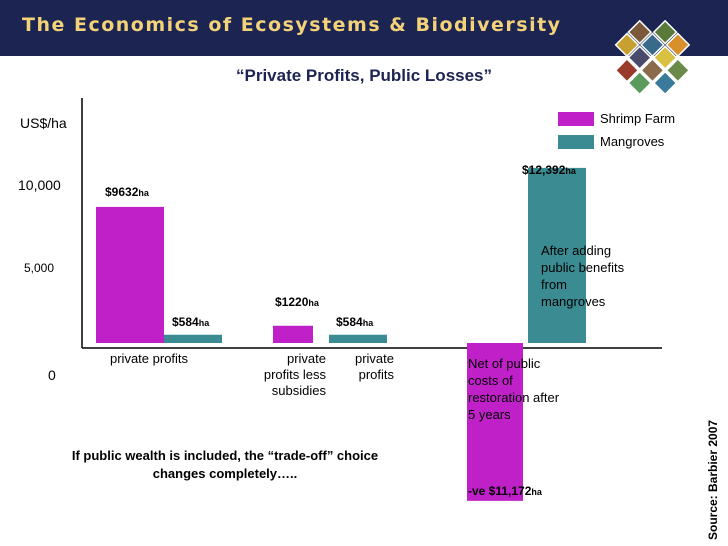 The image size is (728, 546). I want to click on bar-label-shrimp-2: $1220ha, so click(297, 302).